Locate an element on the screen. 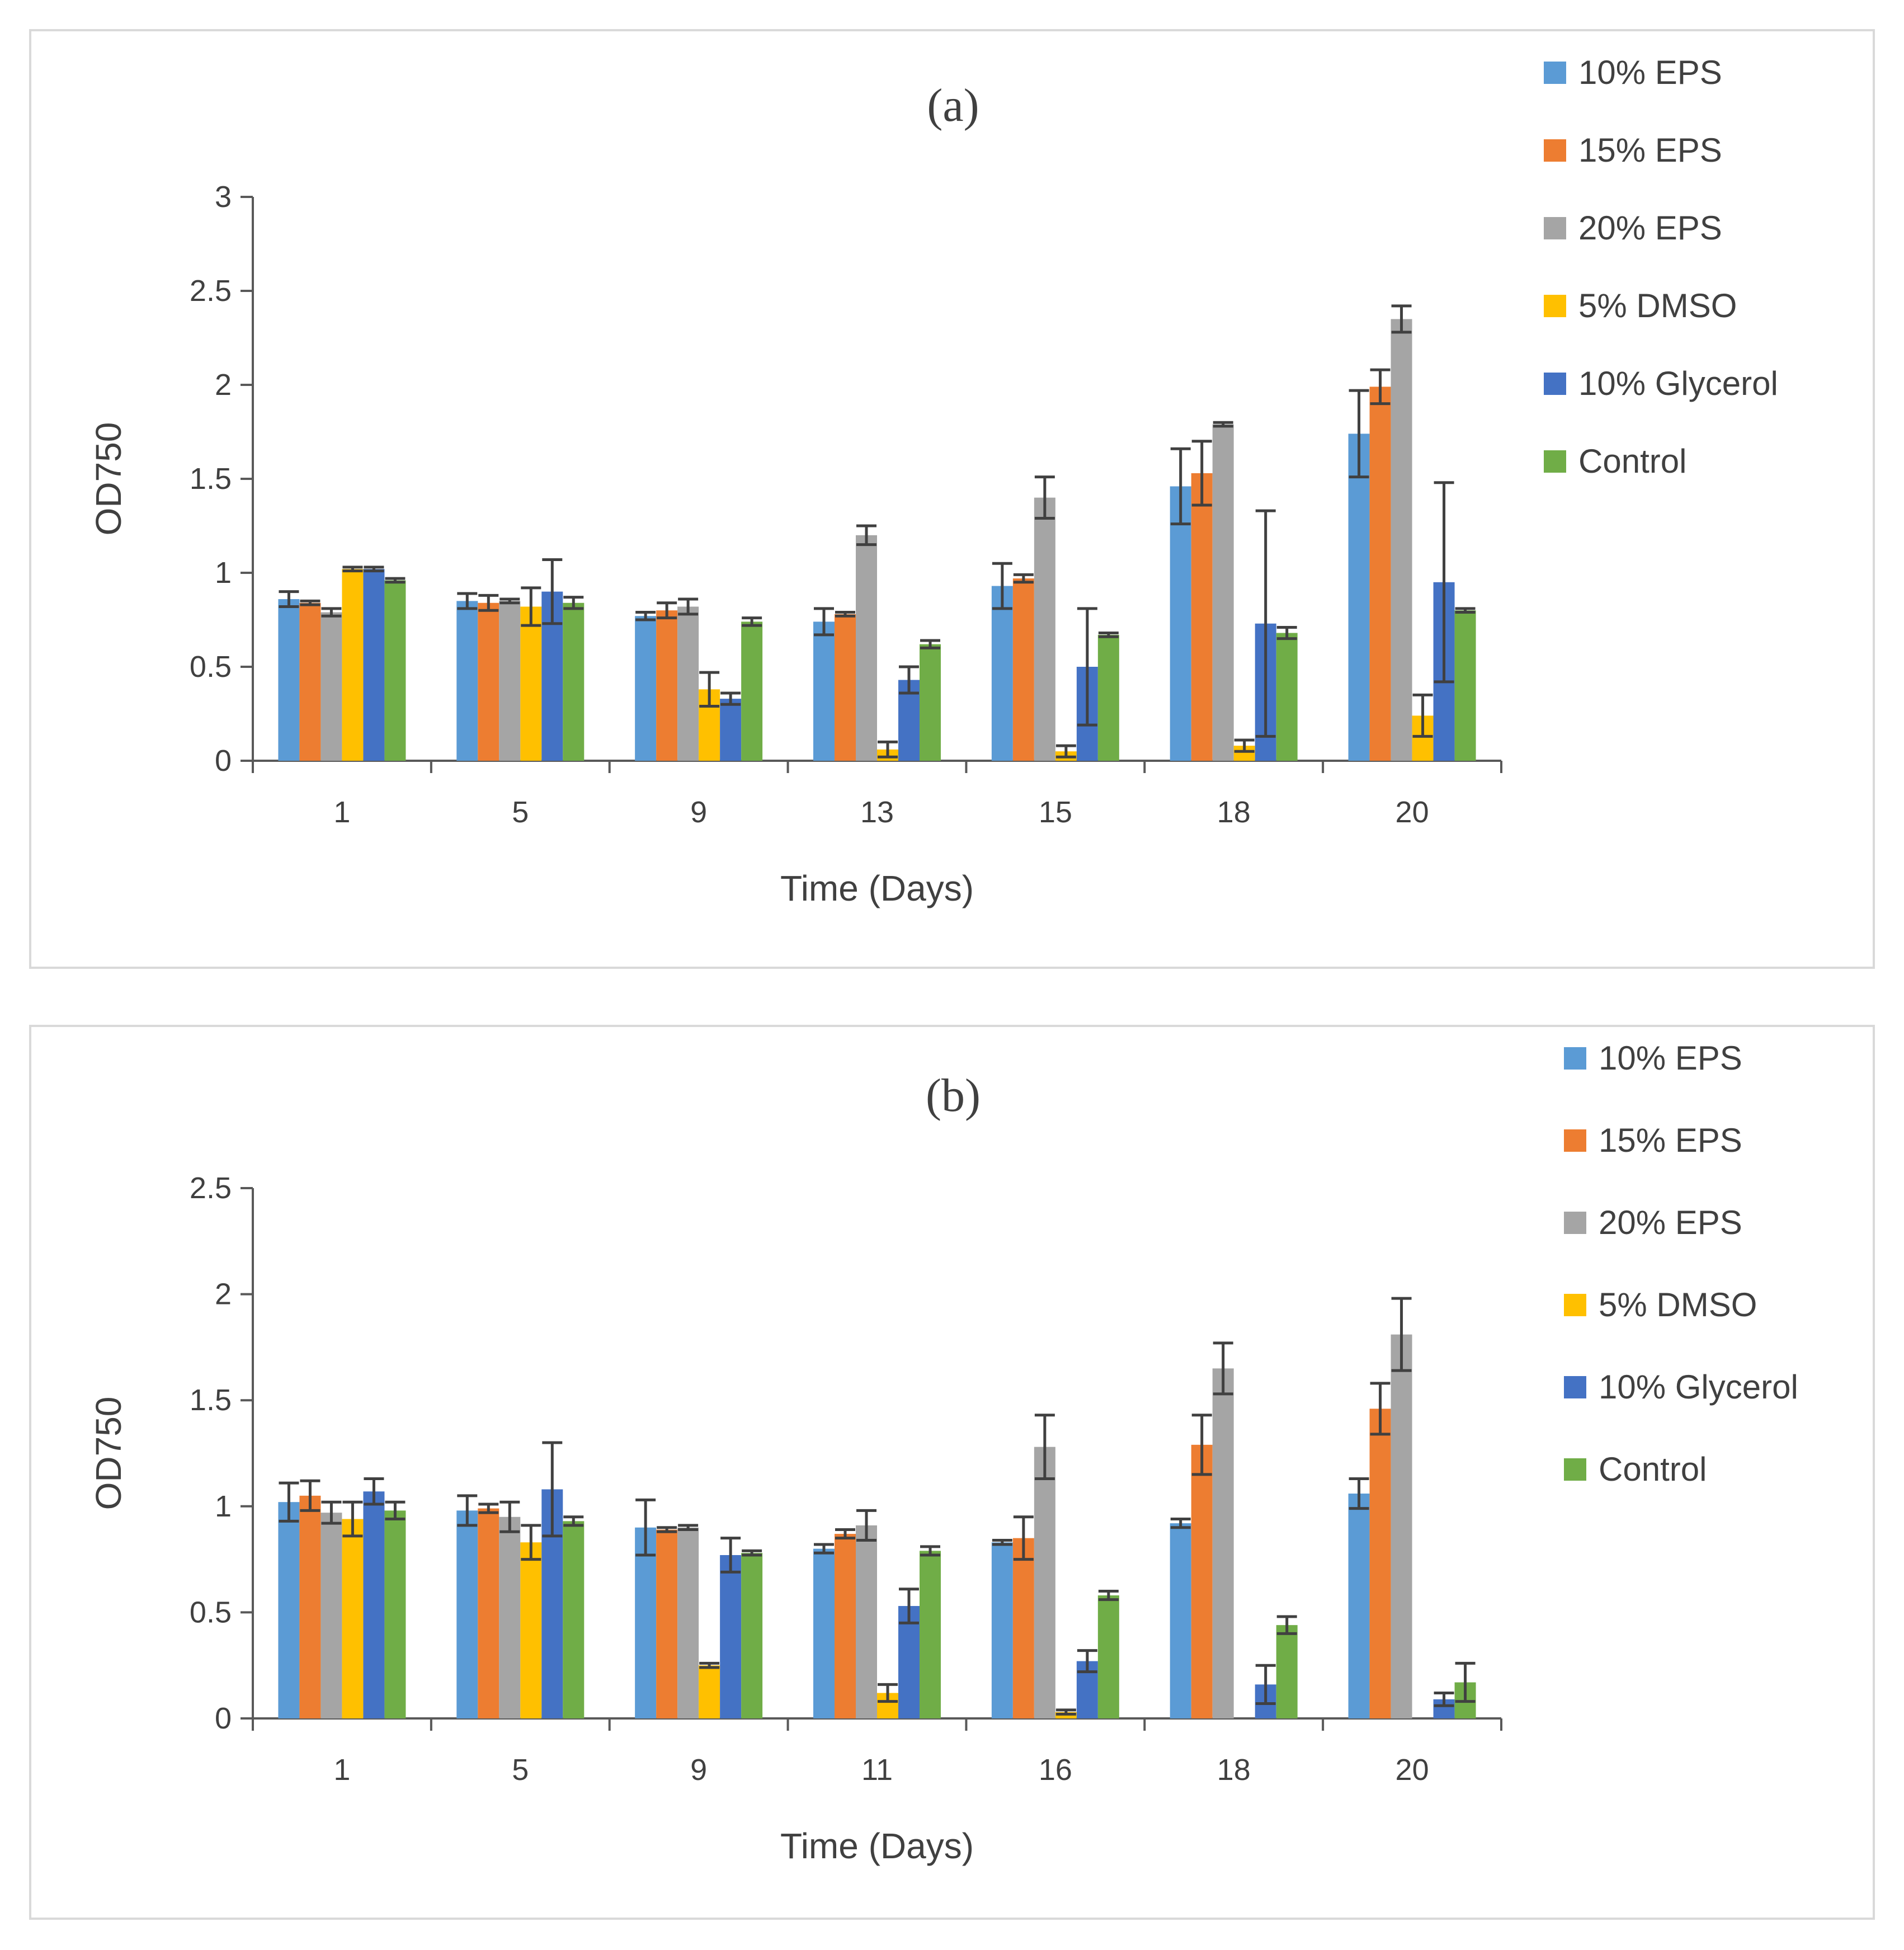  chart-b-legend-label: 20% EPS is located at coordinates (1670, 1223).